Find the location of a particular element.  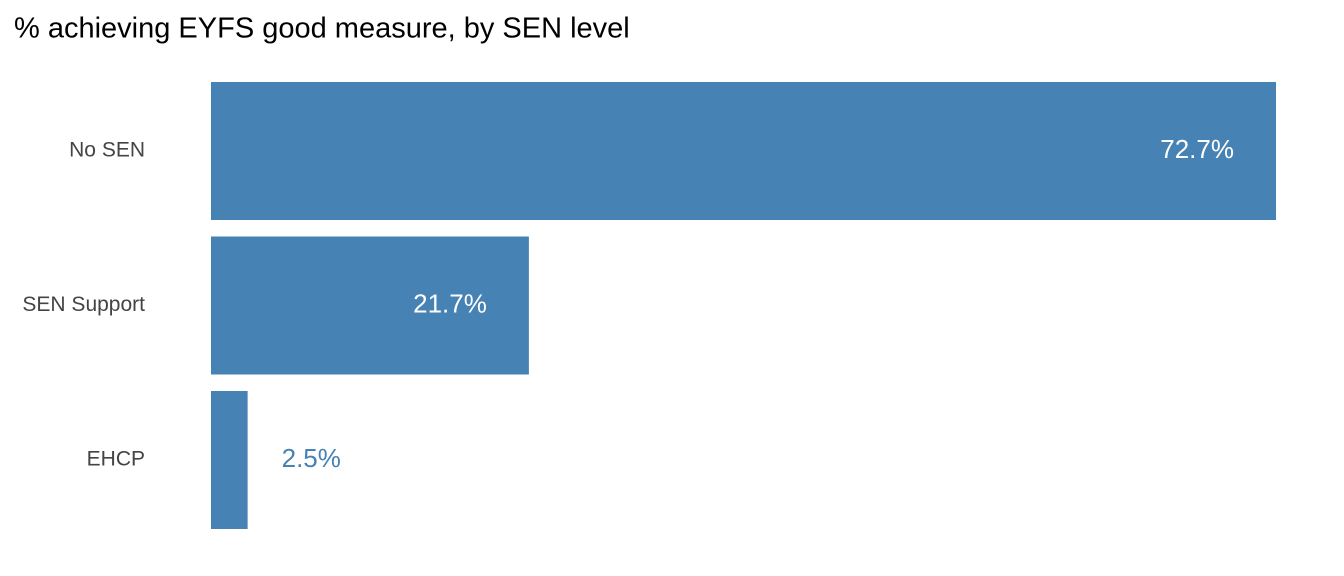

y-tick-label: No SEN is located at coordinates (107, 150).